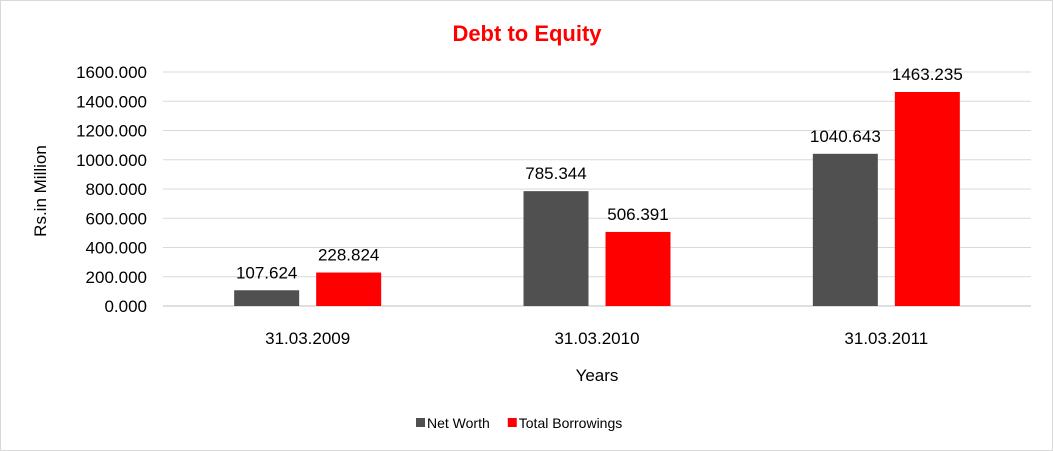 The width and height of the screenshot is (1053, 451). What do you see at coordinates (571, 423) in the screenshot?
I see `legend-label: Total Borrowings` at bounding box center [571, 423].